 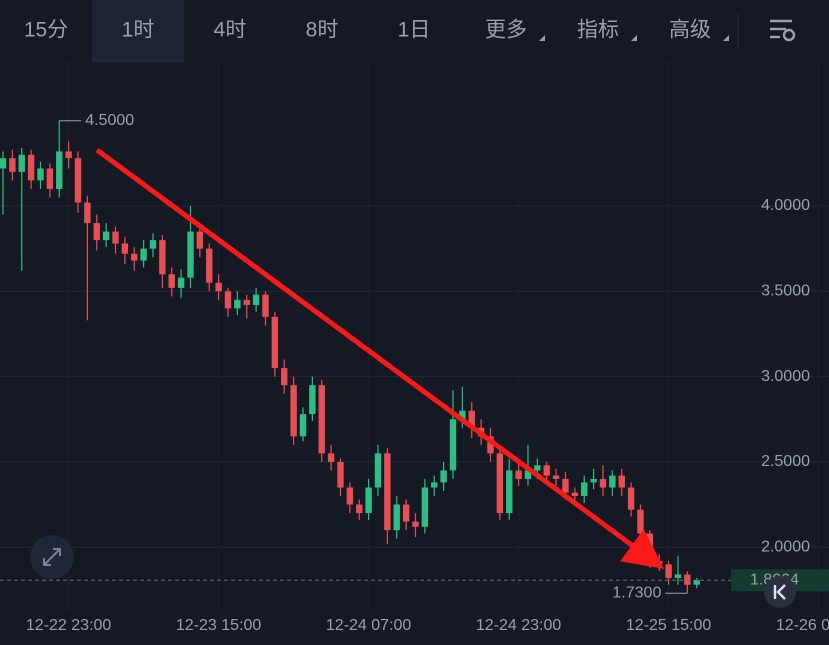 I want to click on x-tick-label: 12-23 15:00, so click(x=219, y=625).